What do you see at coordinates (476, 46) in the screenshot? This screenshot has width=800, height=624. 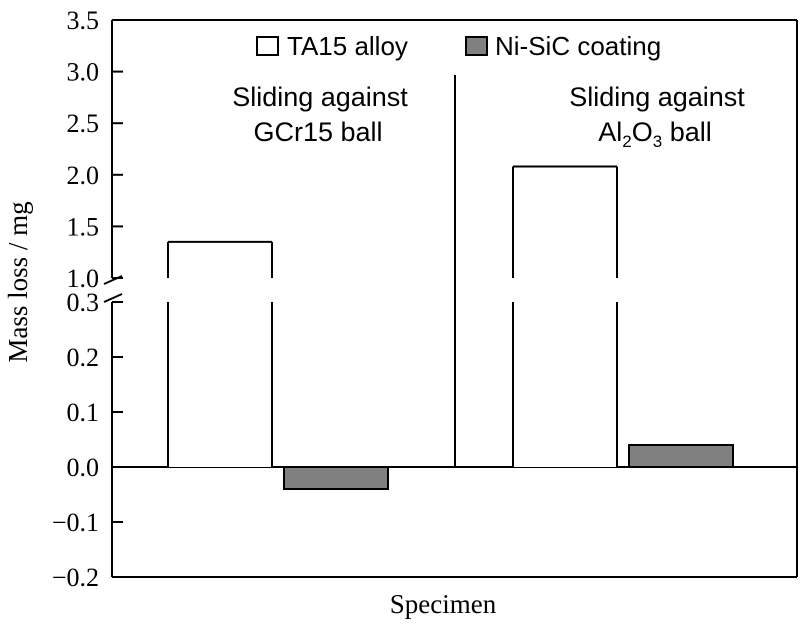 I see `legend-swatch-nisic` at bounding box center [476, 46].